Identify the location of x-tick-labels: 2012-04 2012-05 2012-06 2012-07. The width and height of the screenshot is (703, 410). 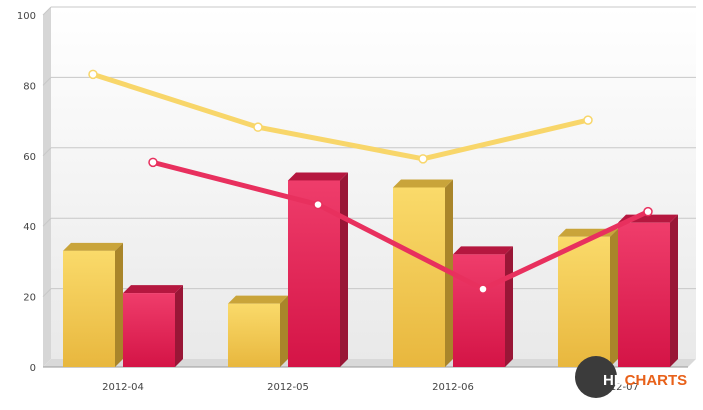
(370, 387).